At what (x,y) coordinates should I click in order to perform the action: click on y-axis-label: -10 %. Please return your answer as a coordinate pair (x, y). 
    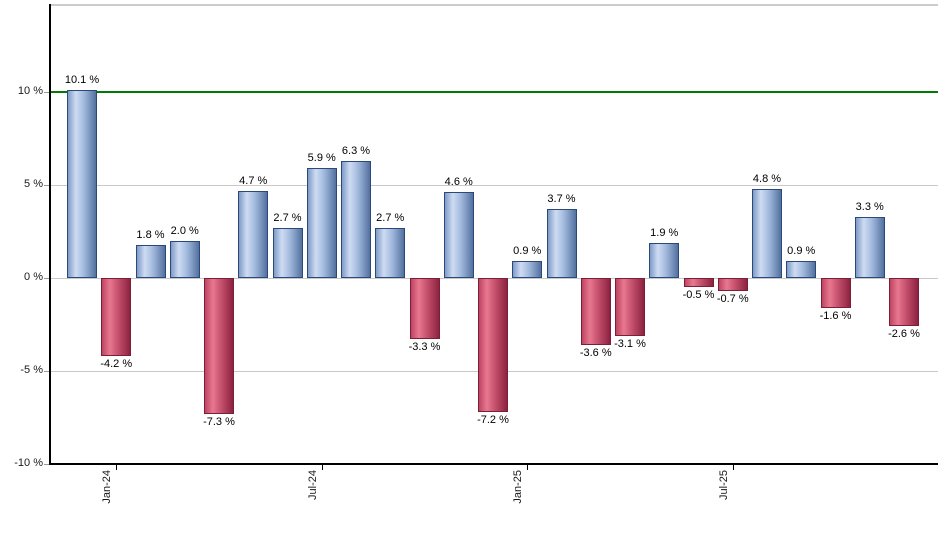
    Looking at the image, I should click on (28, 463).